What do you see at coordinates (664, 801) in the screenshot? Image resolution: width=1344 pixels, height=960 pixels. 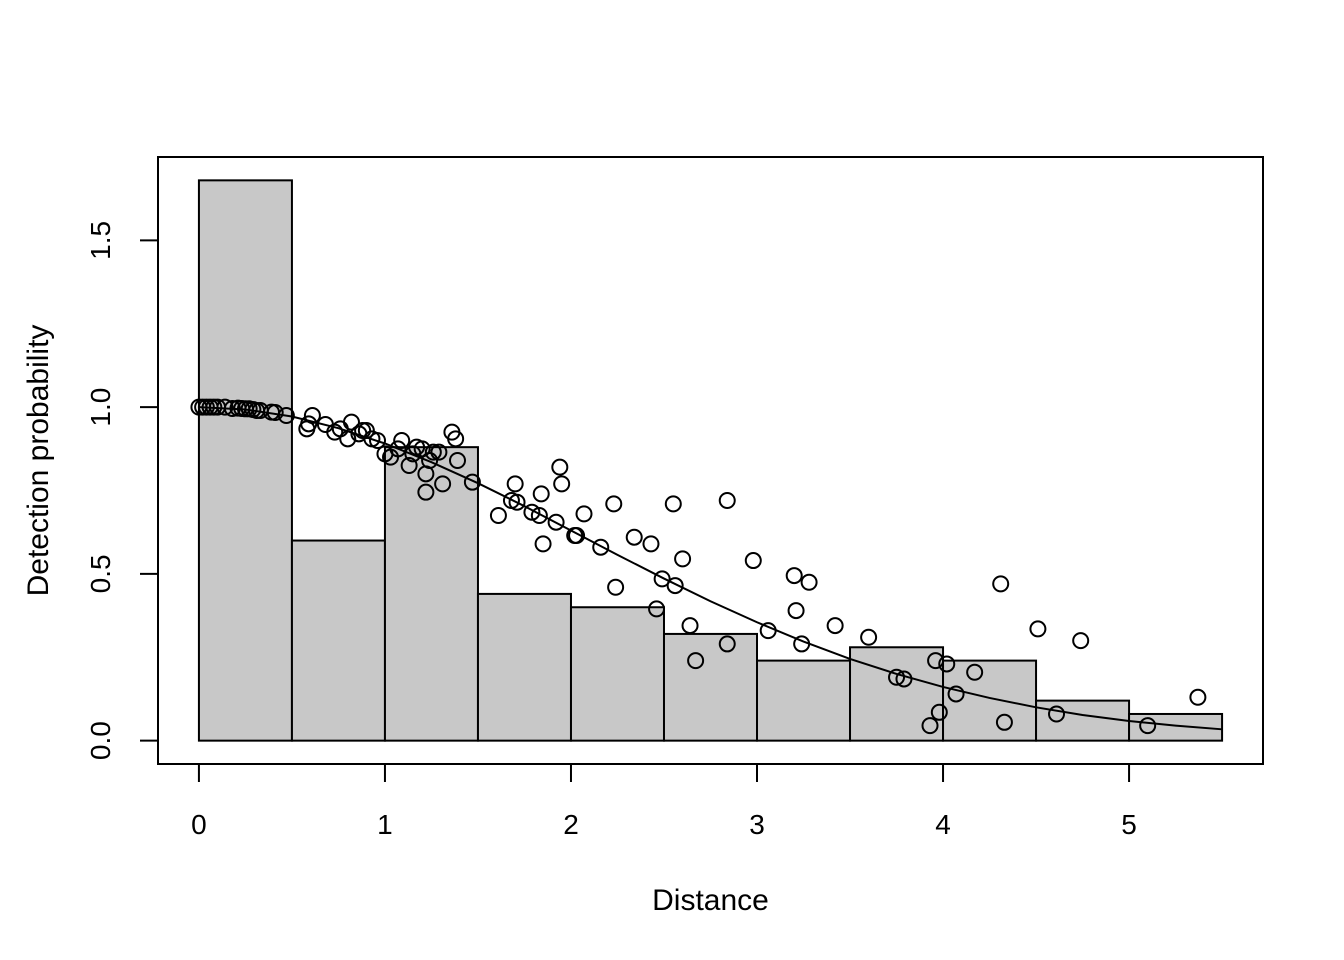 I see `x-axis: 0 1 2 3 4 5` at bounding box center [664, 801].